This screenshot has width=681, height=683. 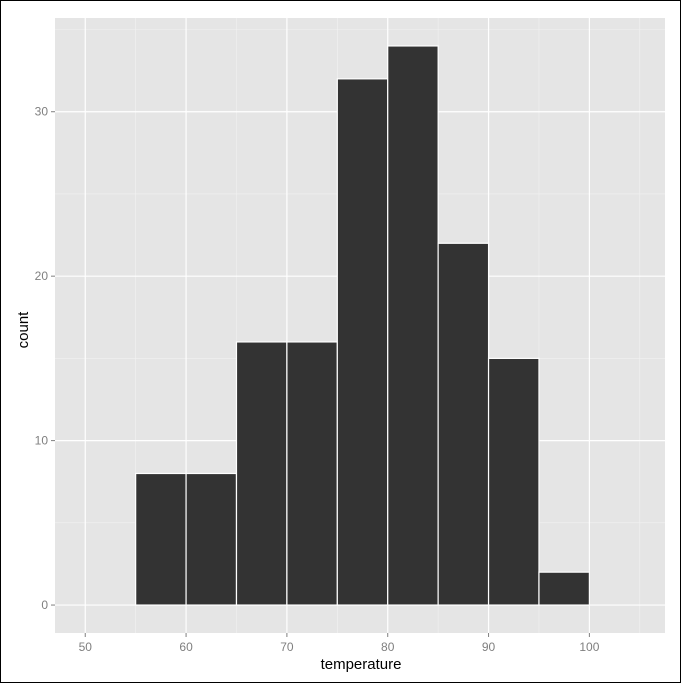 What do you see at coordinates (42, 276) in the screenshot?
I see `y-tick-label: 20` at bounding box center [42, 276].